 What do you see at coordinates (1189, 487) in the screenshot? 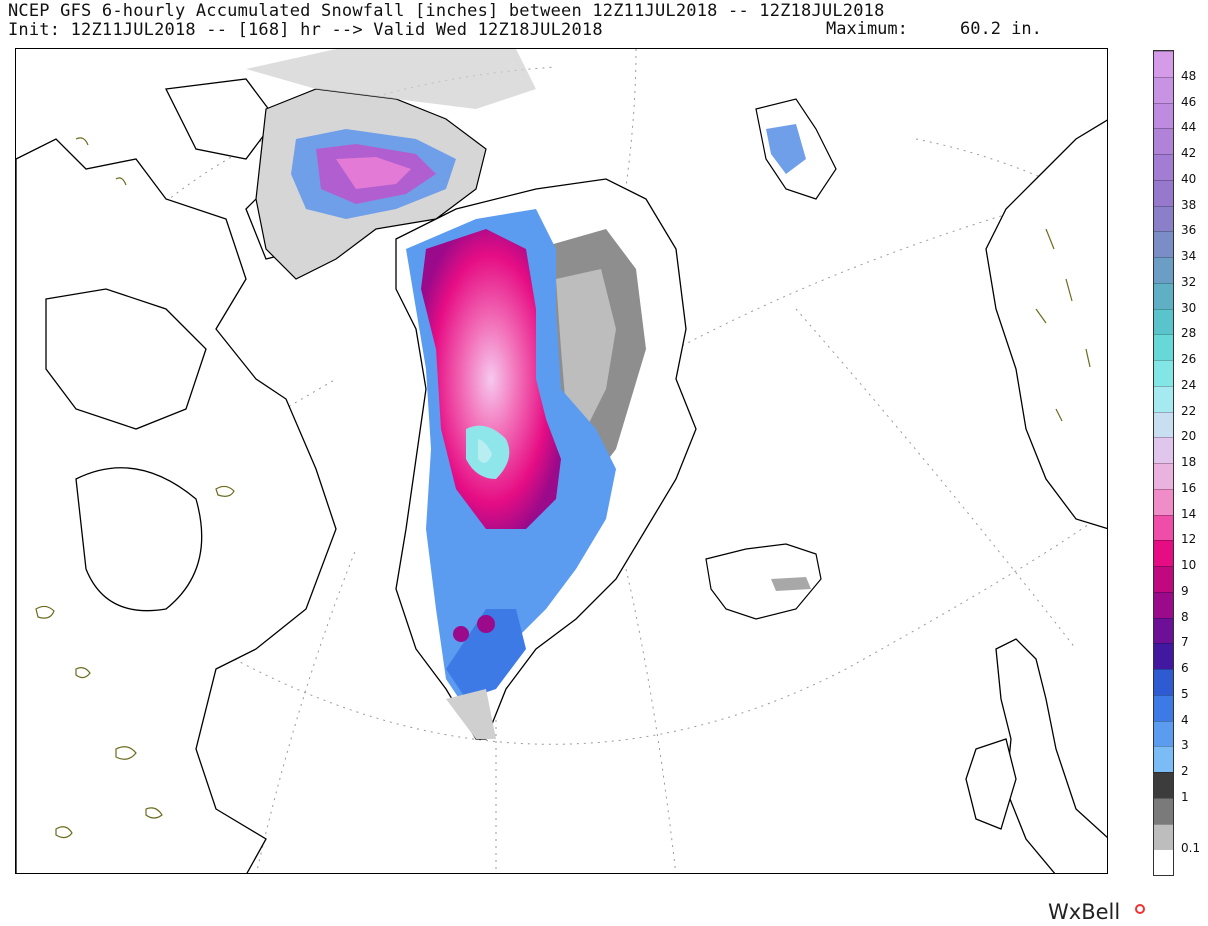
I see `colorbar-tick-label: 16` at bounding box center [1189, 487].